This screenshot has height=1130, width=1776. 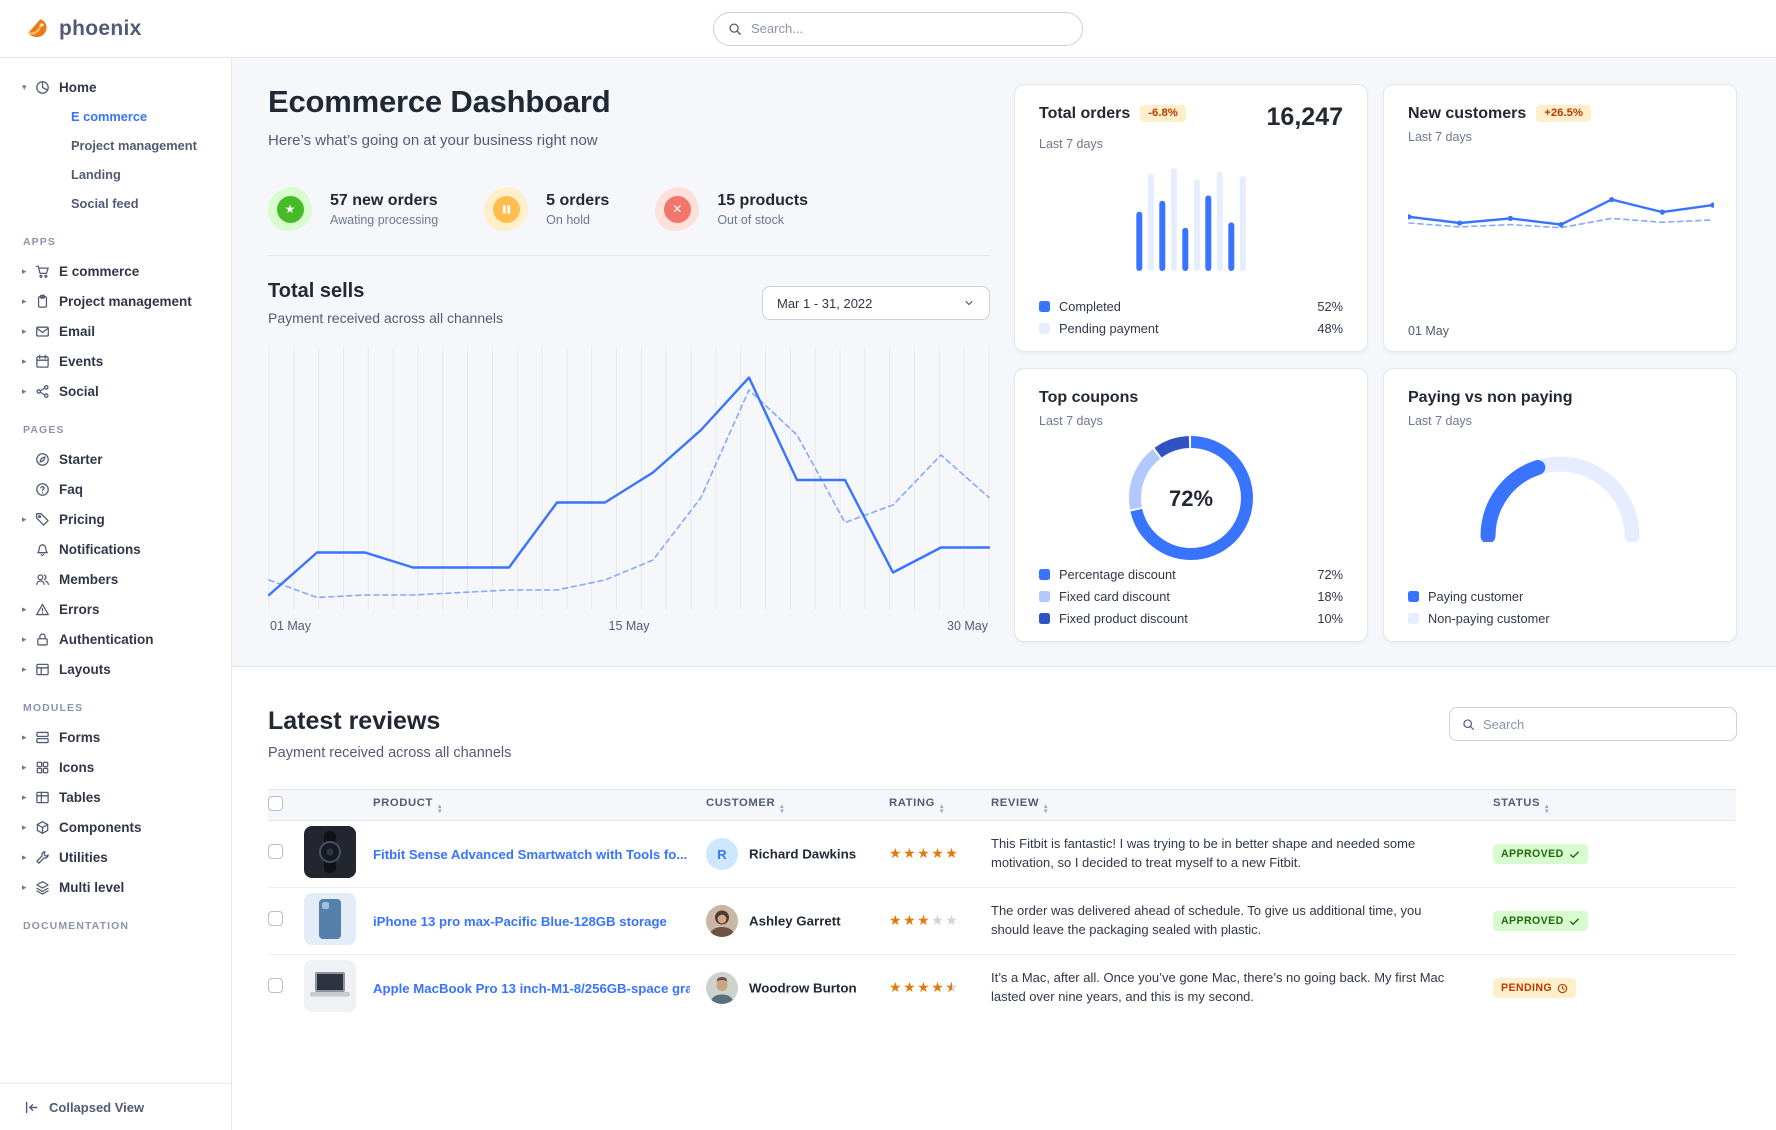 What do you see at coordinates (100, 549) in the screenshot?
I see `sidebar-item-label: Notifications` at bounding box center [100, 549].